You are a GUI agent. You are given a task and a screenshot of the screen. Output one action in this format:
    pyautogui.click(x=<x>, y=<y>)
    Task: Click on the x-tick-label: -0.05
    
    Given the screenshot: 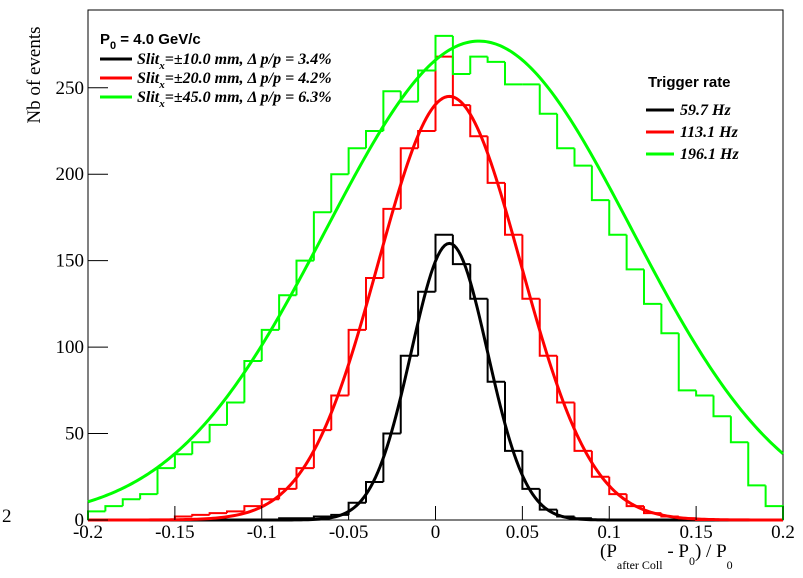 What is the action you would take?
    pyautogui.click(x=349, y=532)
    